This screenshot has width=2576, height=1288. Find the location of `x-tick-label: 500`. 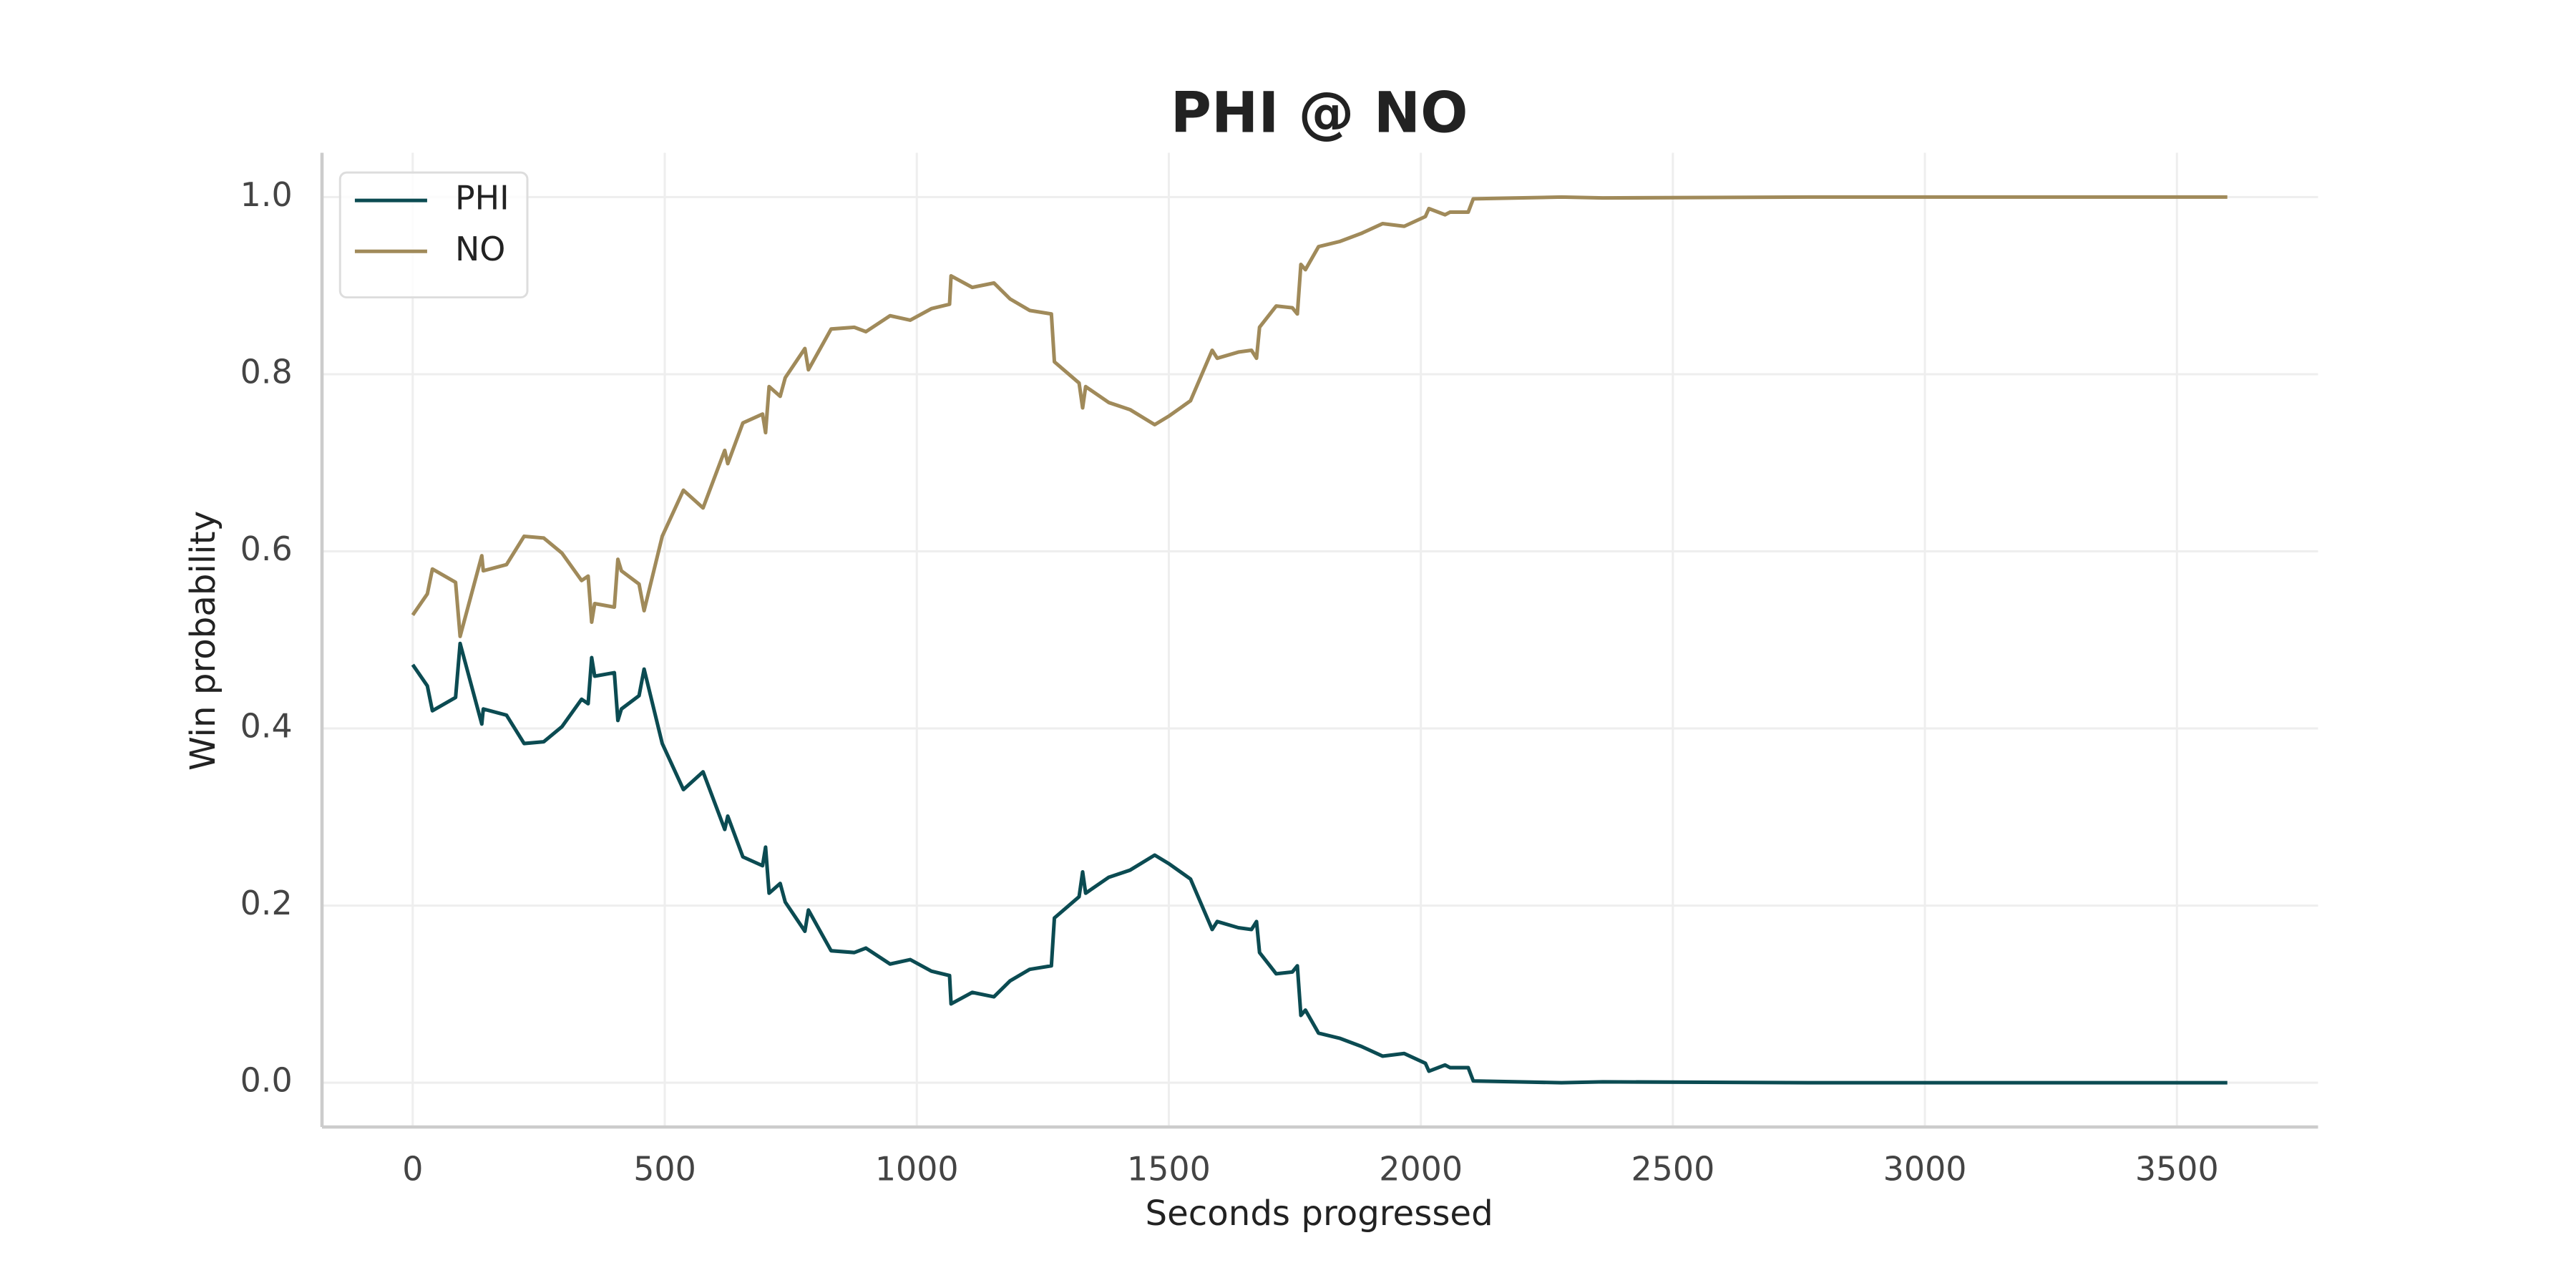

x-tick-label: 500 is located at coordinates (664, 1168).